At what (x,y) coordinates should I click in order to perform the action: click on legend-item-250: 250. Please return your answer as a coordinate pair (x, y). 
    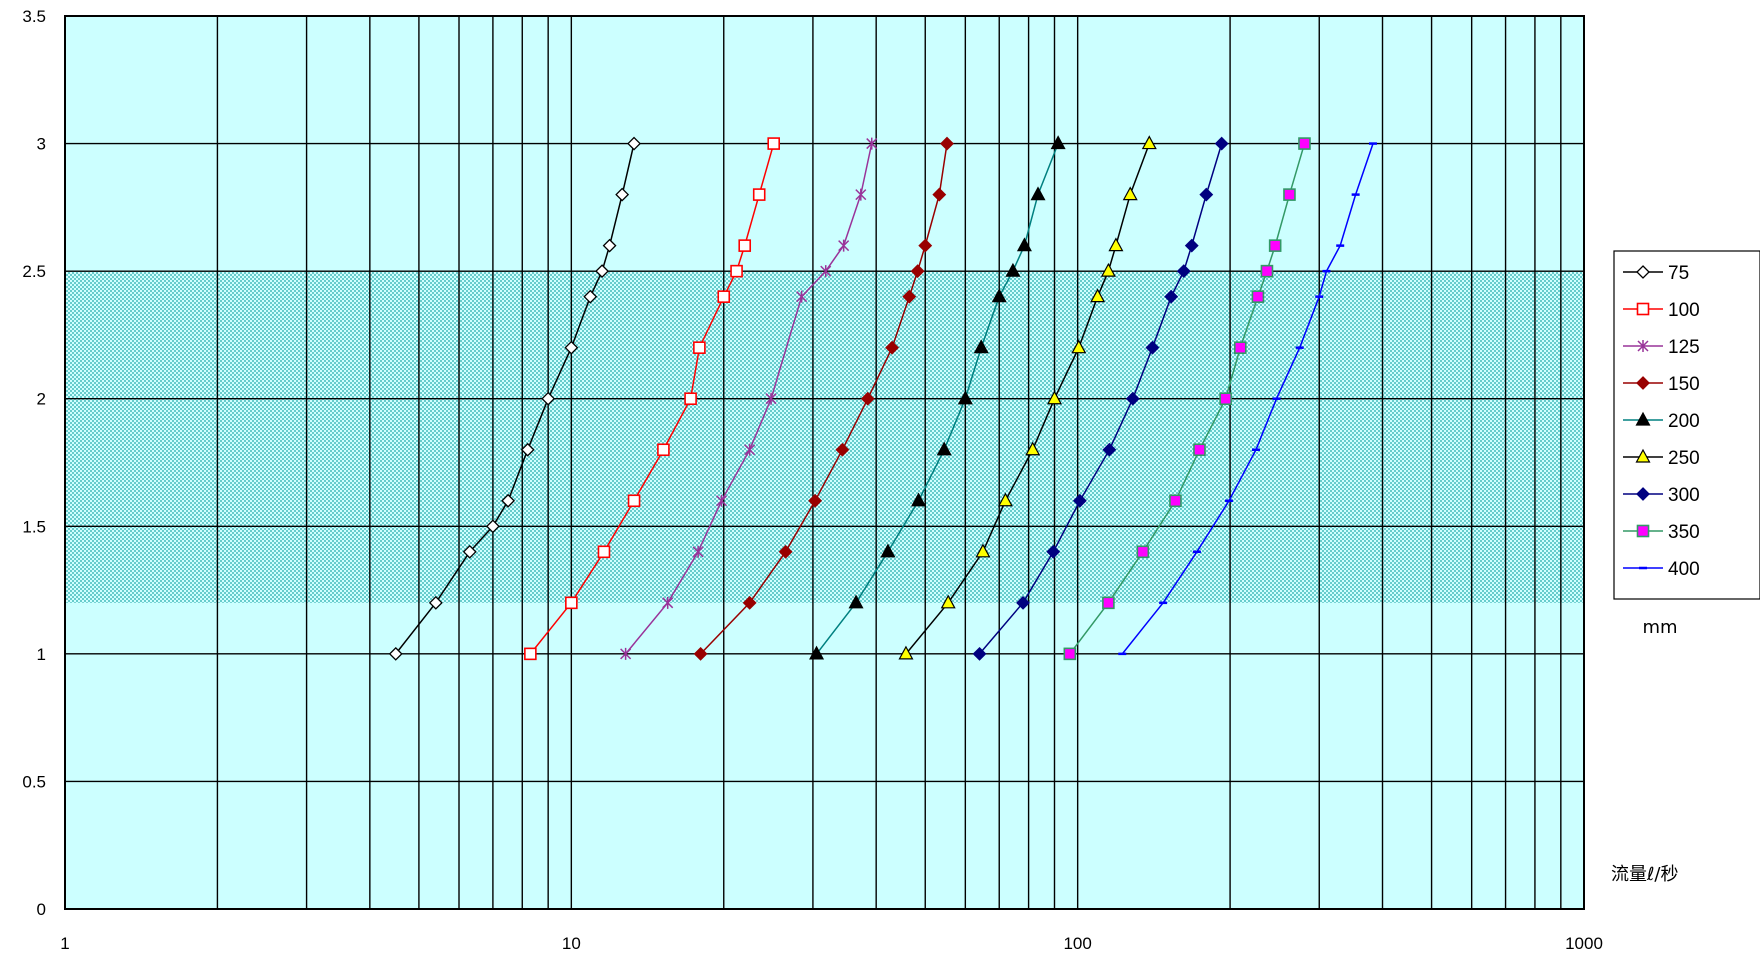
    Looking at the image, I should click on (1661, 458).